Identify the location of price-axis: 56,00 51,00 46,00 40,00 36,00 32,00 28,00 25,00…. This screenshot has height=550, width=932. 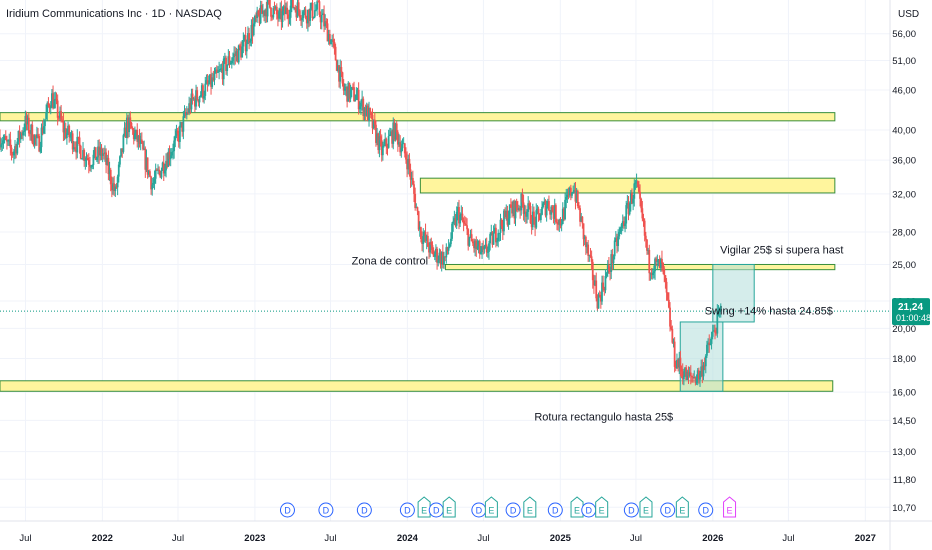
(910, 275).